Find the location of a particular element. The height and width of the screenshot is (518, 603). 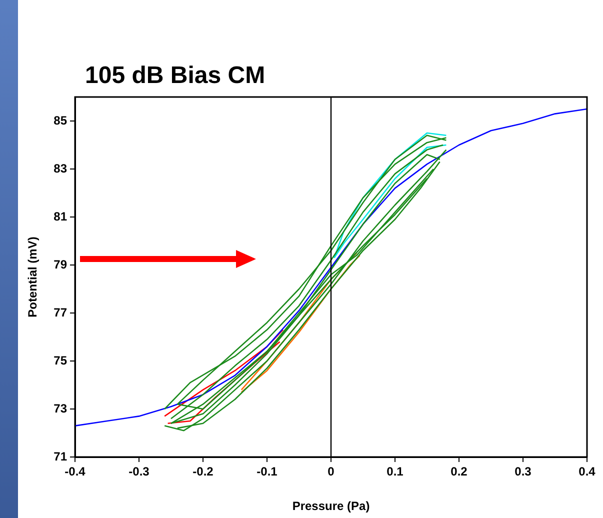

x-tick-label: -0.4 is located at coordinates (75, 471).